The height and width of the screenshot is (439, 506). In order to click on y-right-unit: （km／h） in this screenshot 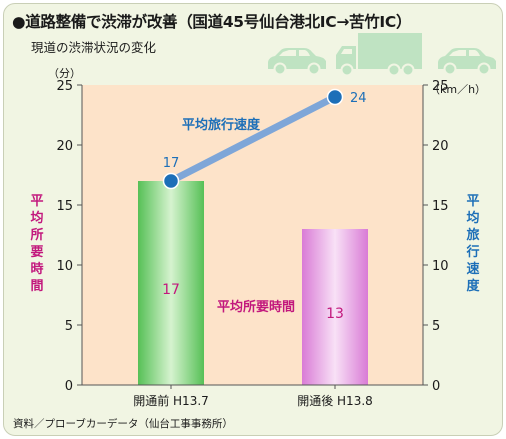, I will do `click(457, 89)`.